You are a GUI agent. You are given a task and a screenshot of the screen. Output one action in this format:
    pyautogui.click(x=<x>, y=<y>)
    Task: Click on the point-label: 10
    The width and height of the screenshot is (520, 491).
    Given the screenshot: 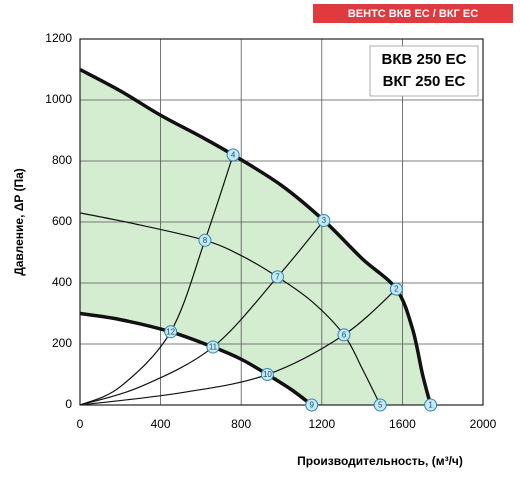 What is the action you would take?
    pyautogui.click(x=267, y=374)
    